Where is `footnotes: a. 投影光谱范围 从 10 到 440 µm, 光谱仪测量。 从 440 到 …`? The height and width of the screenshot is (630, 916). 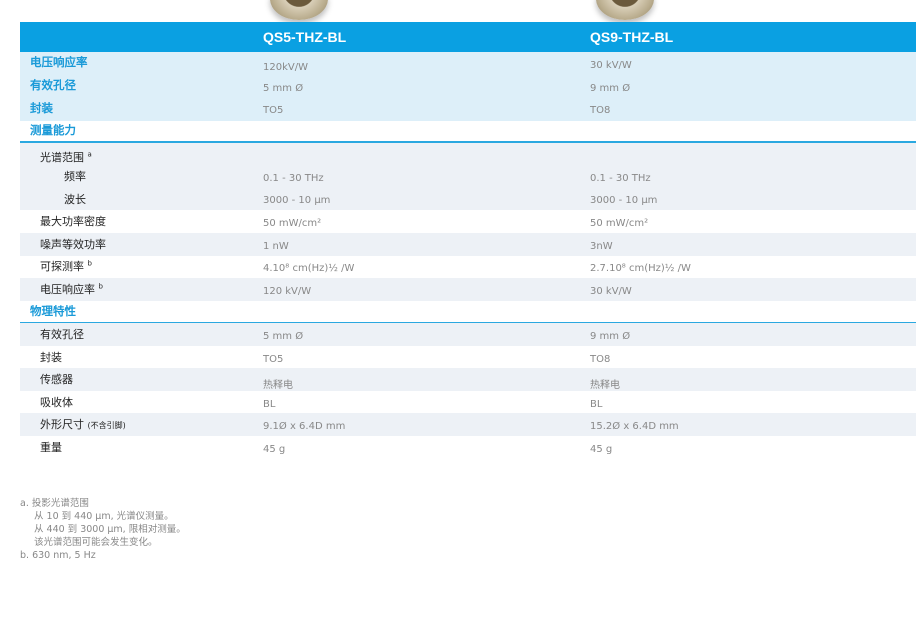
footnotes: a. 投影光谱范围 从 10 到 440 µm, 光谱仪测量。 从 440 到 … is located at coordinates (103, 529).